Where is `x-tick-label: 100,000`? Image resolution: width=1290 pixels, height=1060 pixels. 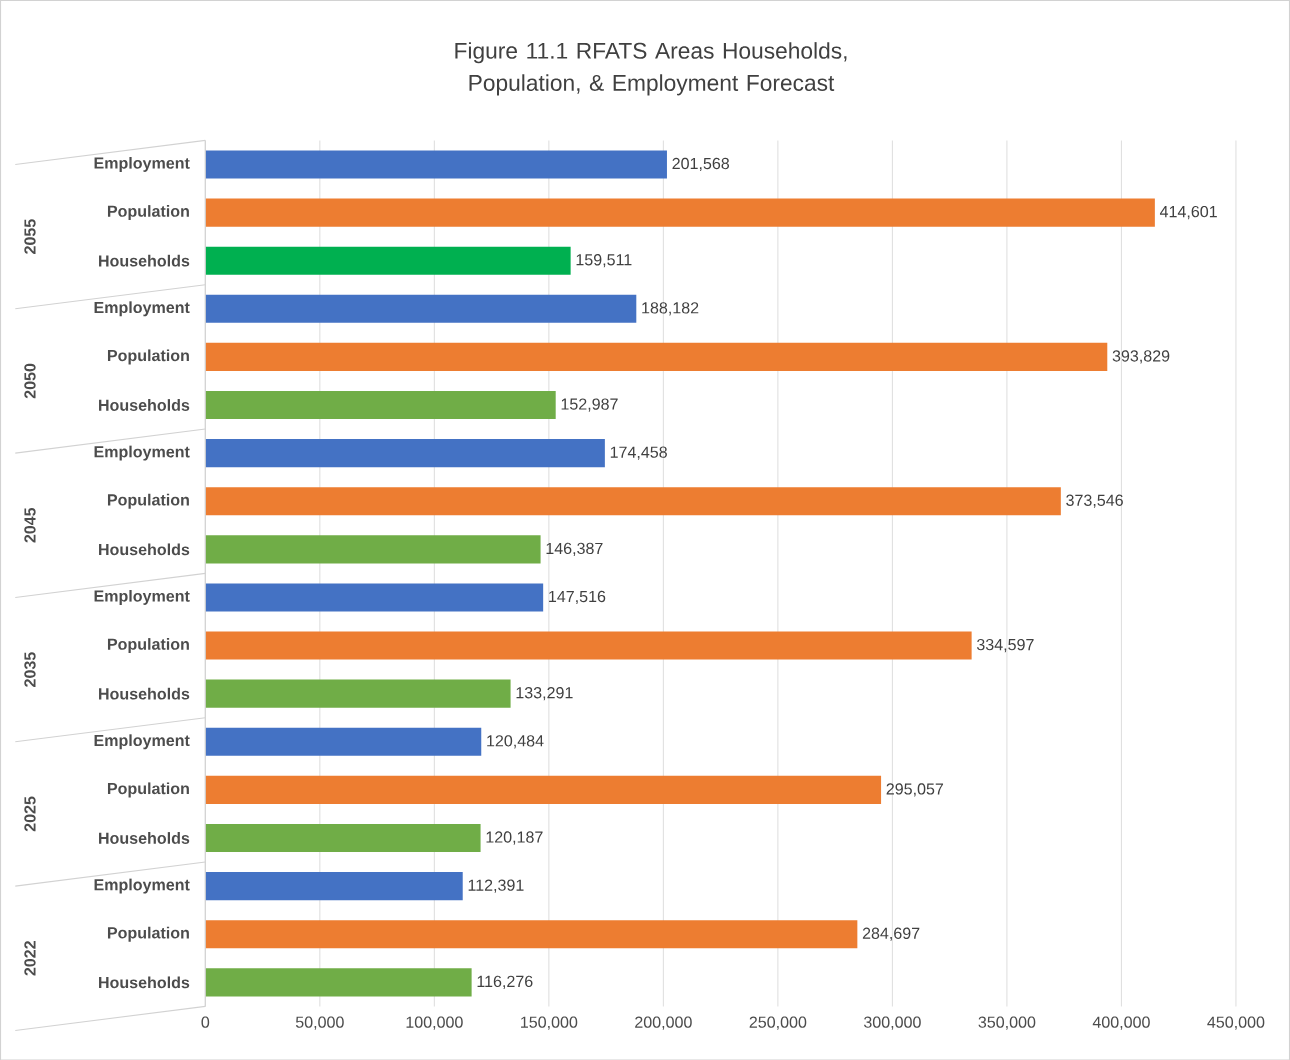 x-tick-label: 100,000 is located at coordinates (434, 1023).